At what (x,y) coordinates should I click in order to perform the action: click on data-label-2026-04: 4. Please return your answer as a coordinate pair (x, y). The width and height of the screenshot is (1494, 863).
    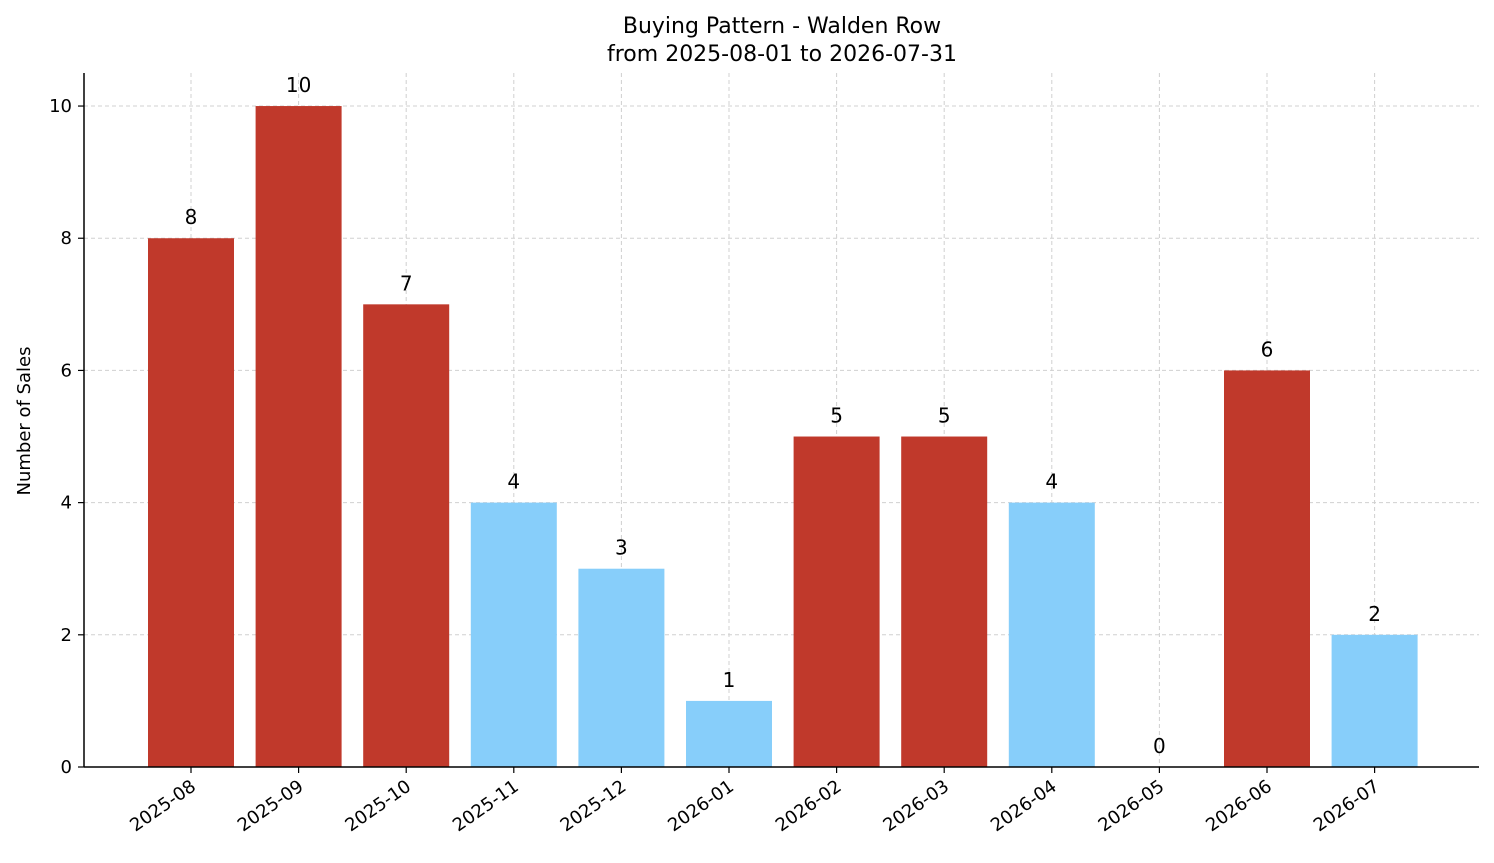
    Looking at the image, I should click on (1051, 482).